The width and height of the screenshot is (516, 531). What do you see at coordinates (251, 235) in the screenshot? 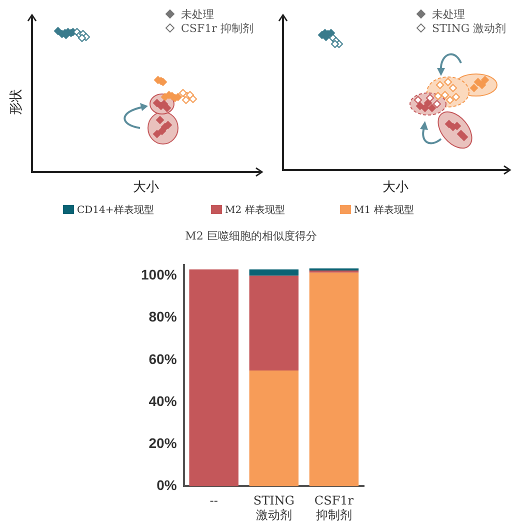
I see `chart-title: M2 巨噬细胞的相似度得分` at bounding box center [251, 235].